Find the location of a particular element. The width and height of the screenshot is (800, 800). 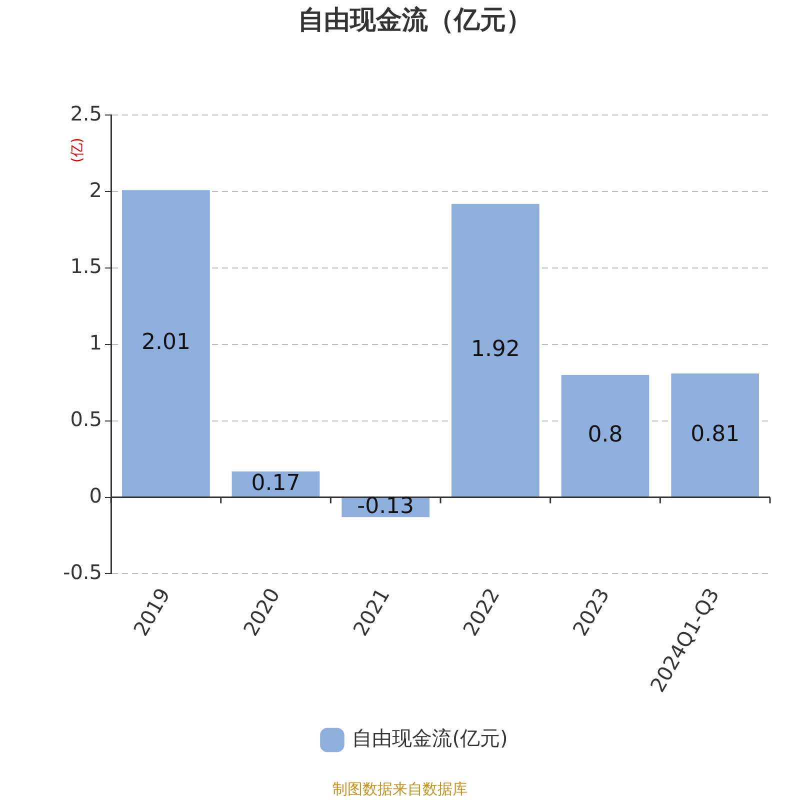

data-label: -0.13 is located at coordinates (385, 507).